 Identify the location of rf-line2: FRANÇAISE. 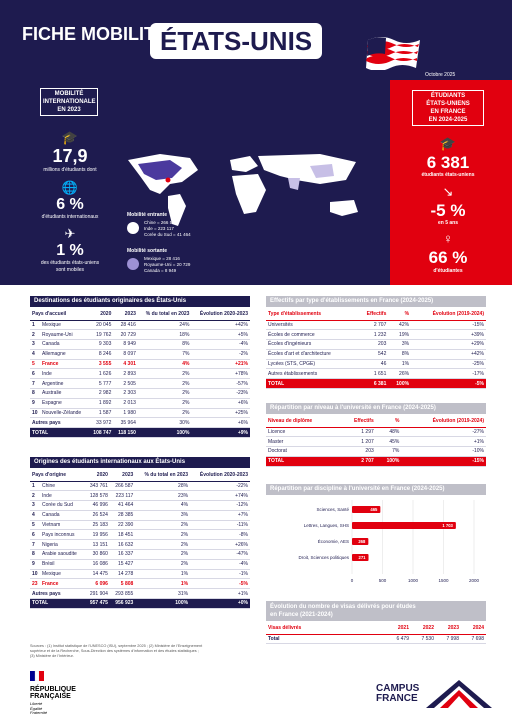
(50, 696).